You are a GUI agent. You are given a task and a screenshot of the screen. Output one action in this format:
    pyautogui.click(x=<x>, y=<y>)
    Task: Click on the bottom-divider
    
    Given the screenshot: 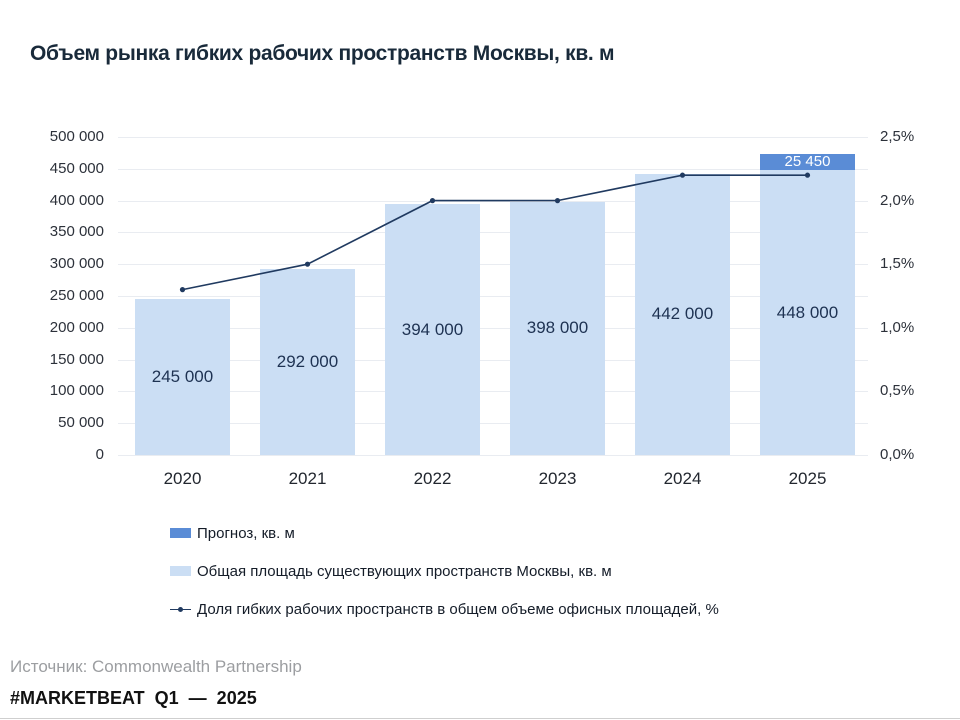 What is the action you would take?
    pyautogui.click(x=480, y=718)
    